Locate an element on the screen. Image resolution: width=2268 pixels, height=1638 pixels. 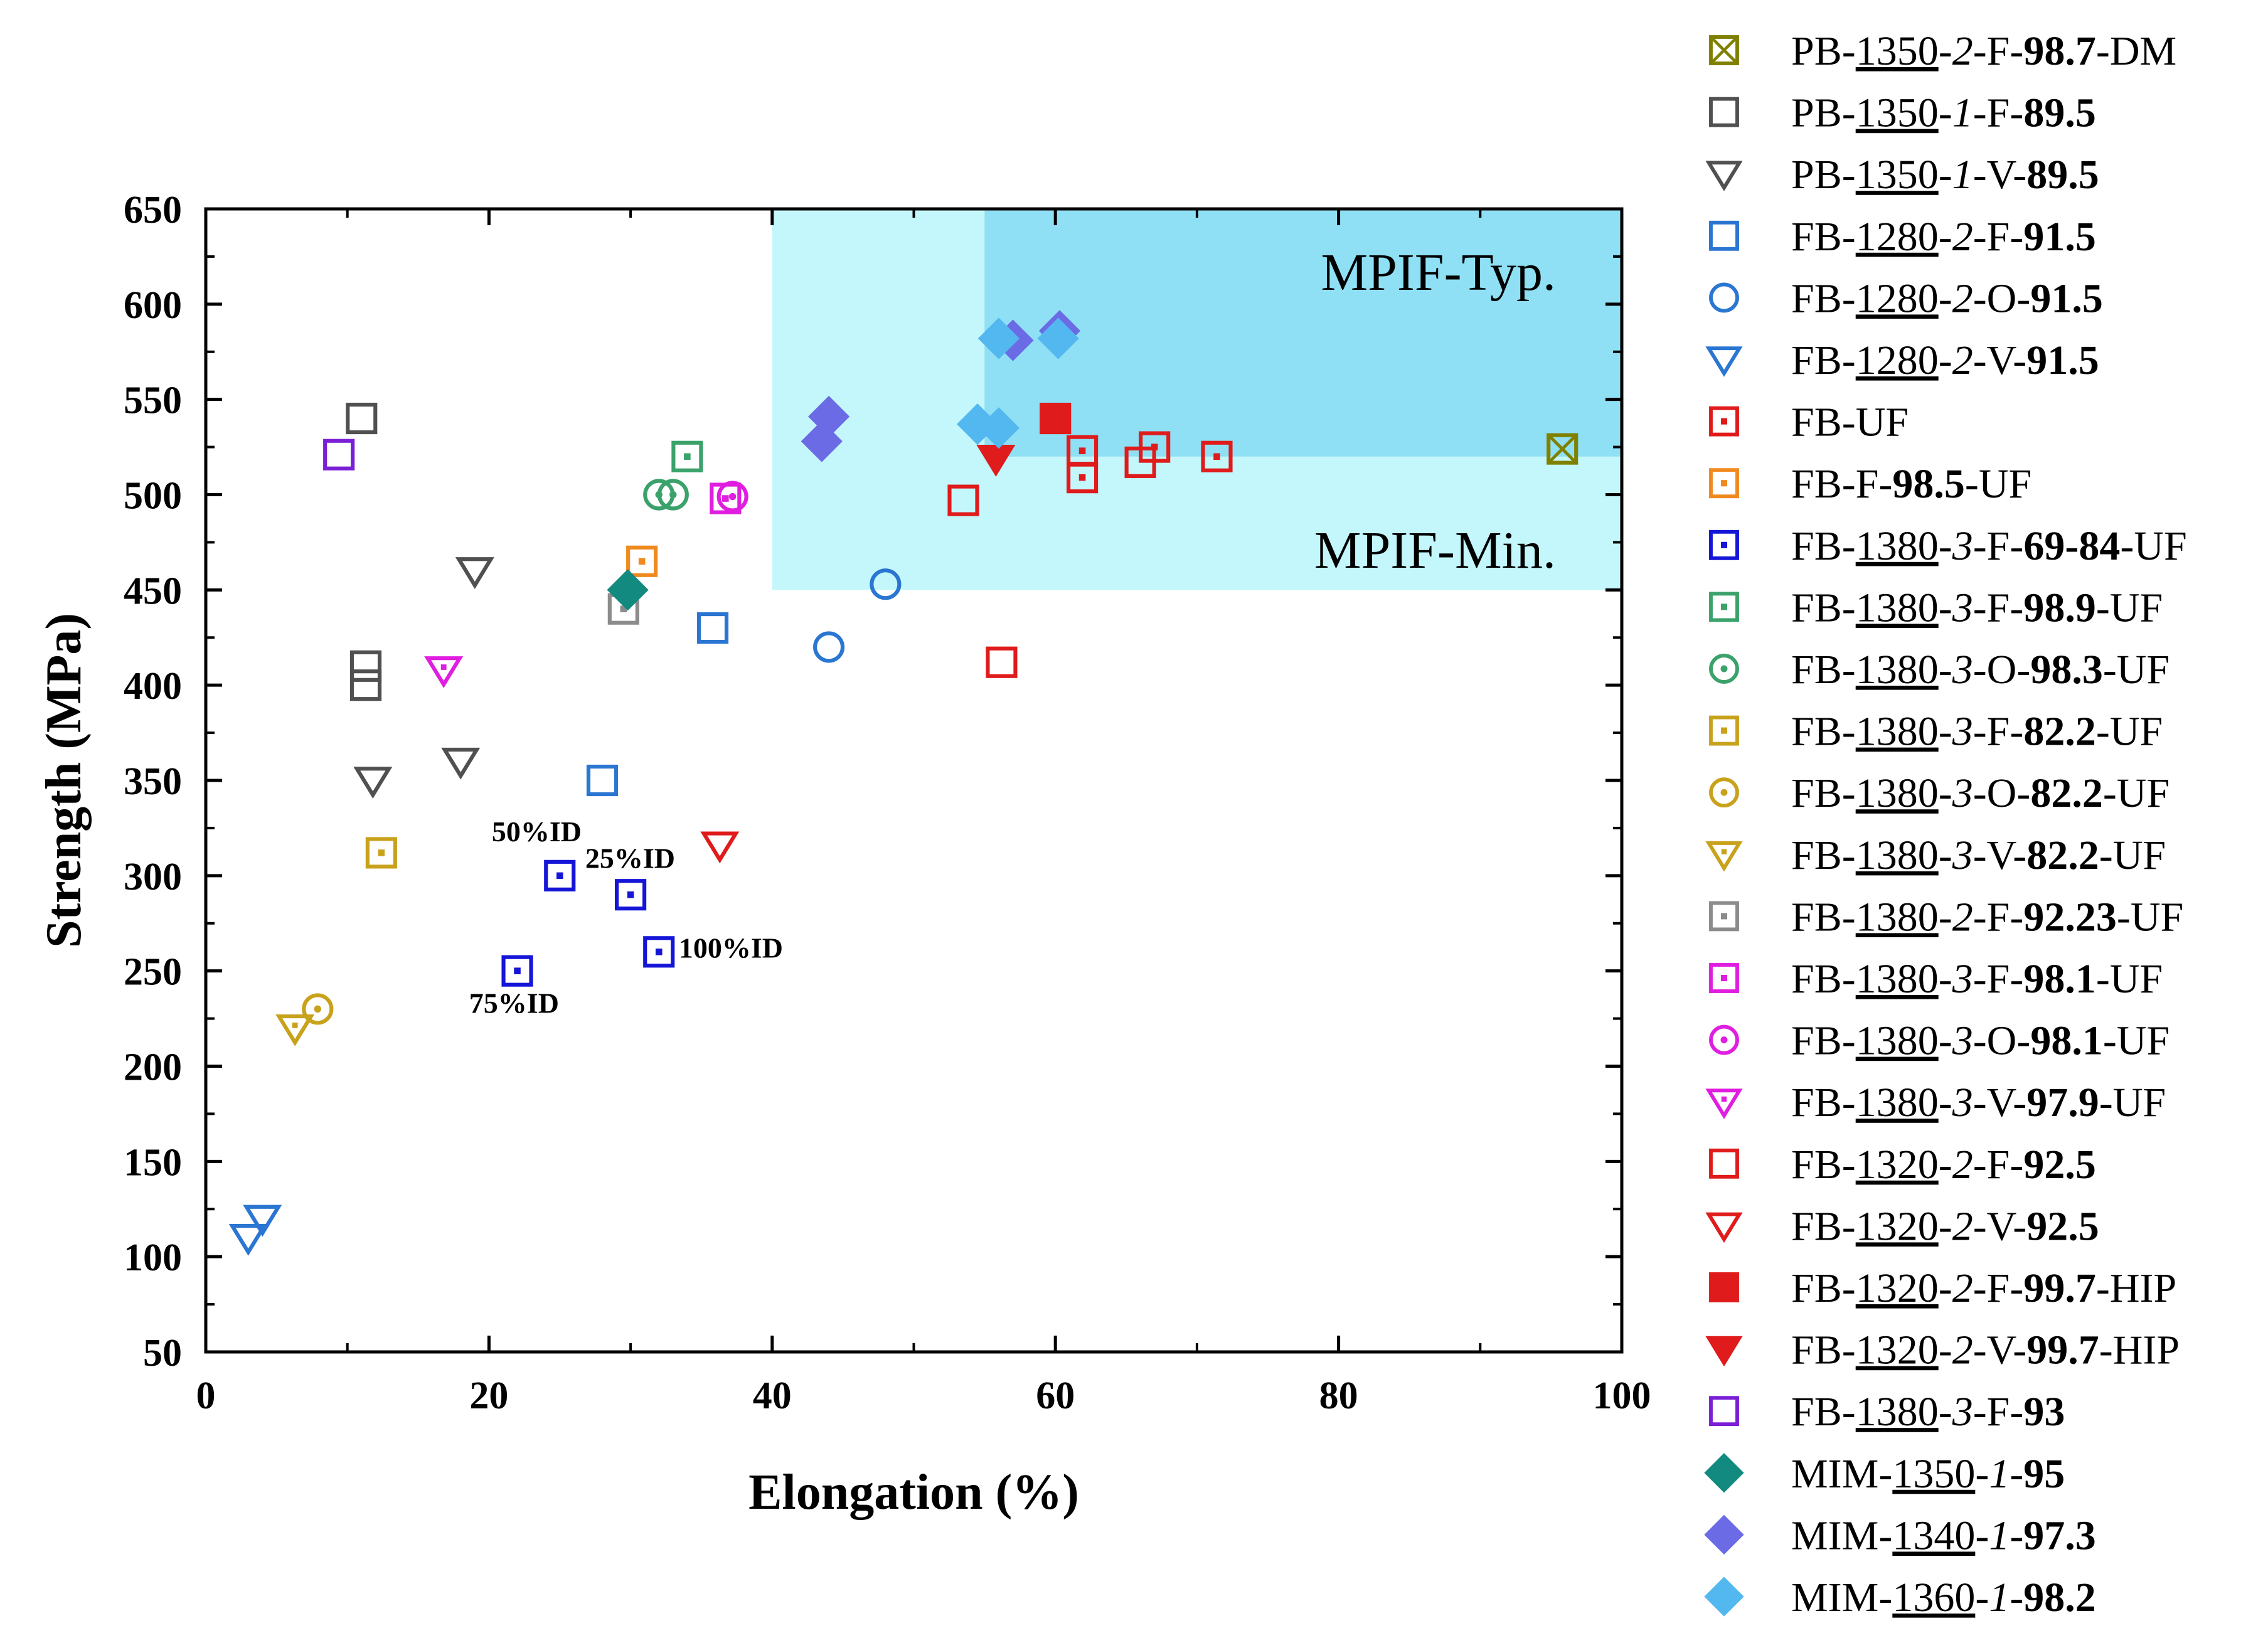
legend-item: MIM-1360-1-98.2 is located at coordinates (1900, 1598).